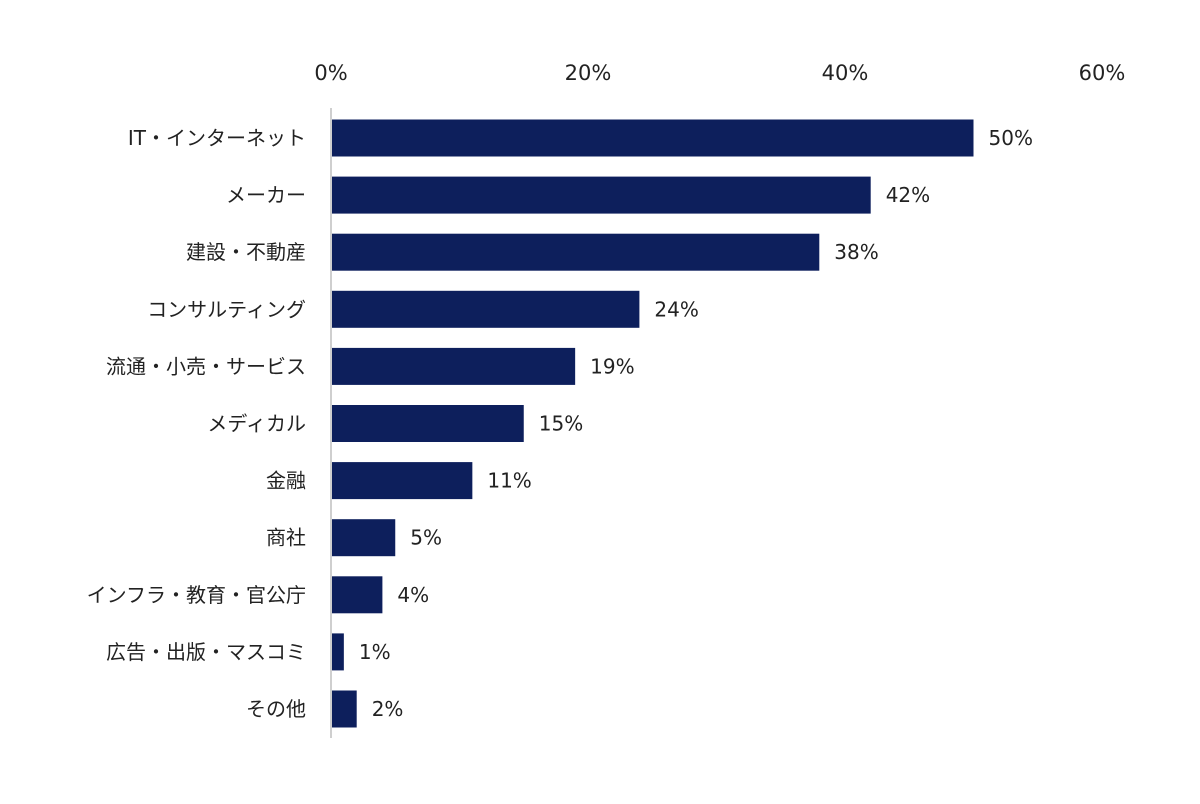 This screenshot has height=804, width=1200. Describe the element at coordinates (266, 195) in the screenshot. I see `category-label: メーカー` at that location.